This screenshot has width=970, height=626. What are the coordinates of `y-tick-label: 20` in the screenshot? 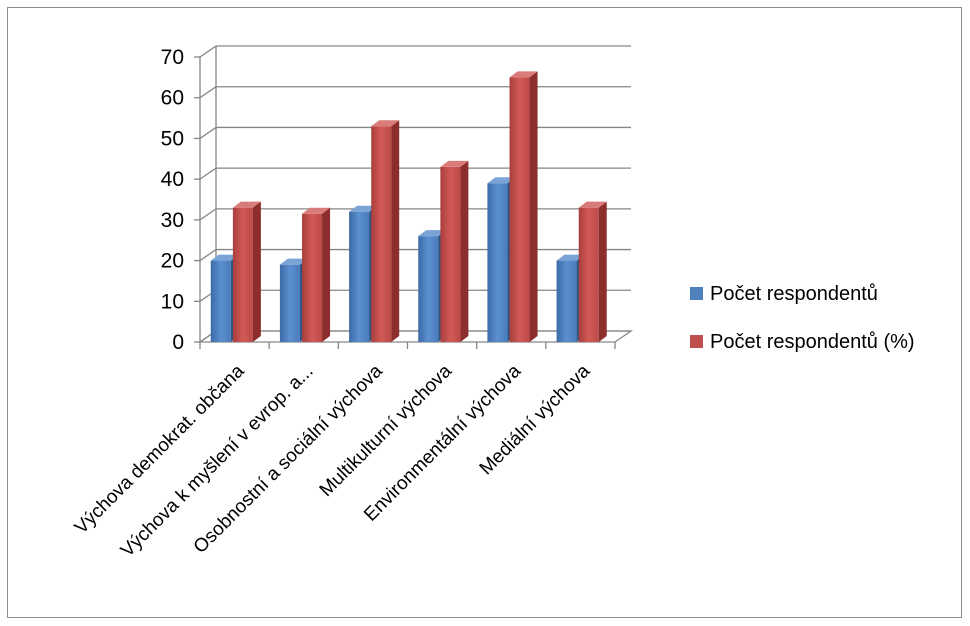 It's located at (172, 261).